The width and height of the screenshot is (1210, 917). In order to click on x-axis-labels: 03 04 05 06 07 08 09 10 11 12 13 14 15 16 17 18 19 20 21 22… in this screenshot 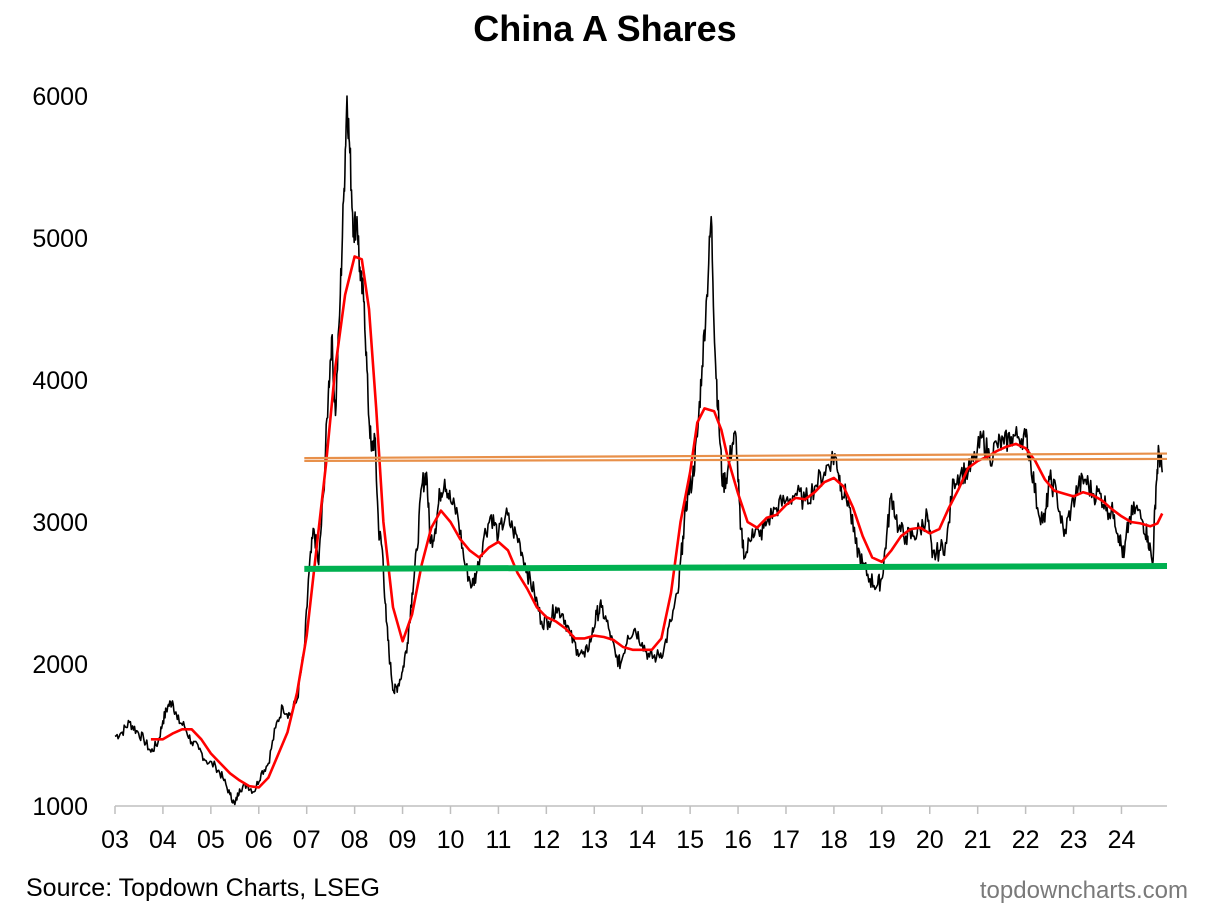, I will do `click(618, 830)`.